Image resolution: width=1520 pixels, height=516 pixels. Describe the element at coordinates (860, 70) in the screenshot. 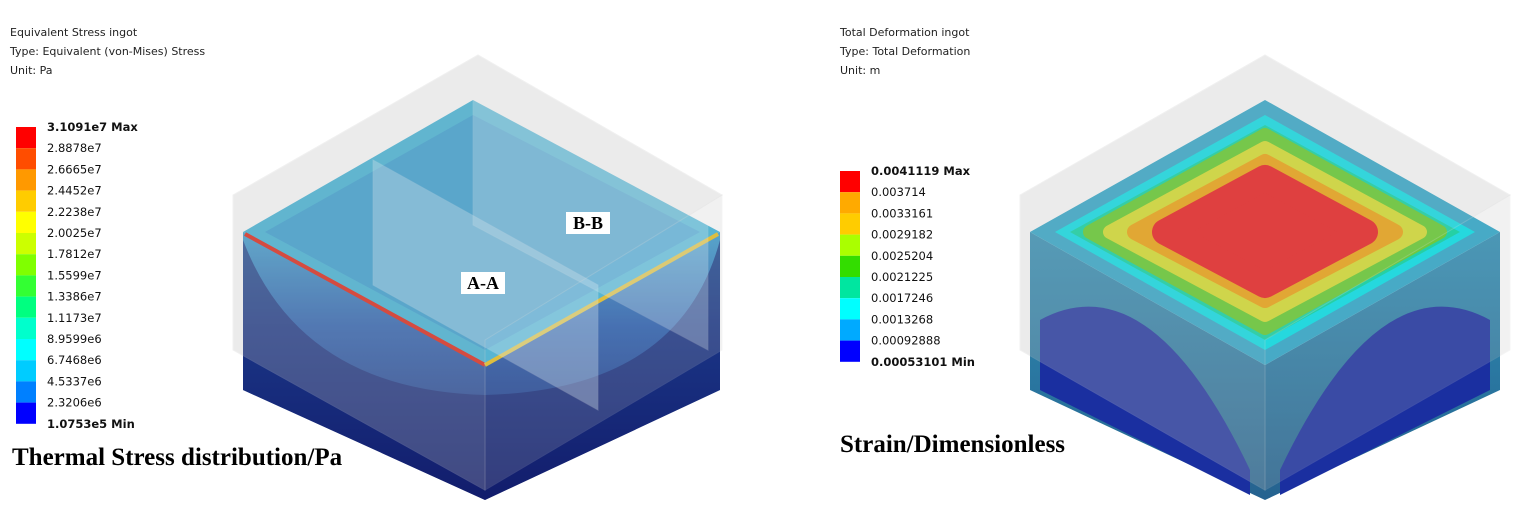

I see `header-line: Unit: m` at that location.